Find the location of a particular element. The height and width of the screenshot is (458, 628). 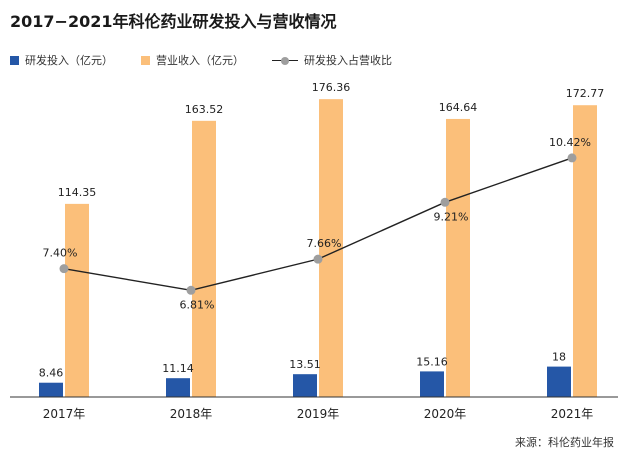

x-tick-label: 2021年 is located at coordinates (572, 414).